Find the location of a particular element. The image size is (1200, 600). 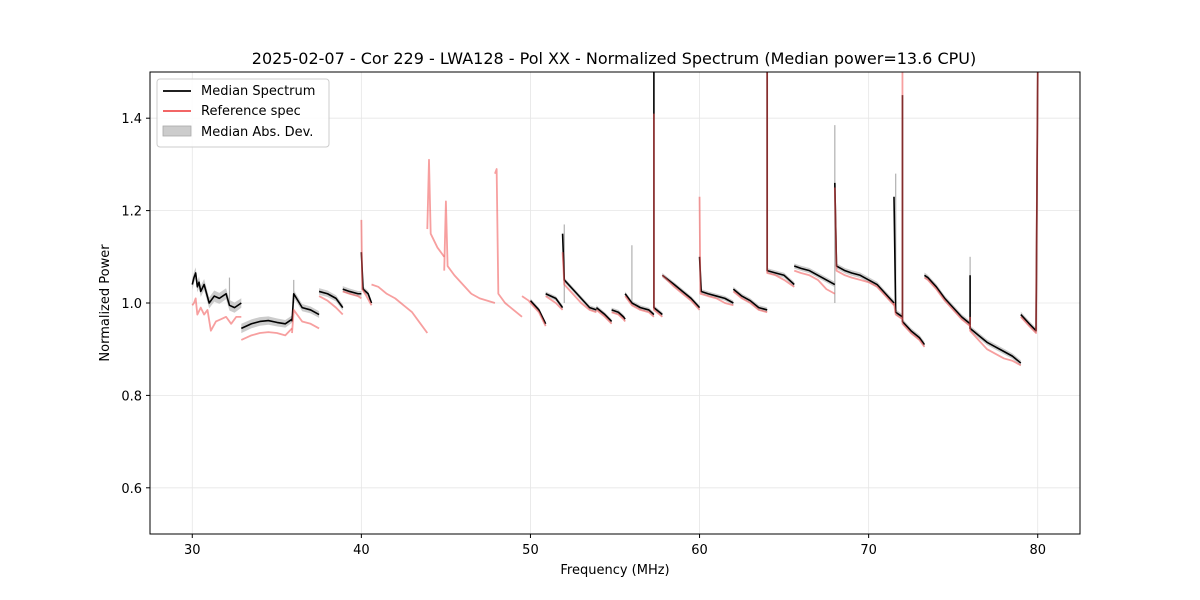

legend-label-mad: Median Abs. Dev. is located at coordinates (257, 132).